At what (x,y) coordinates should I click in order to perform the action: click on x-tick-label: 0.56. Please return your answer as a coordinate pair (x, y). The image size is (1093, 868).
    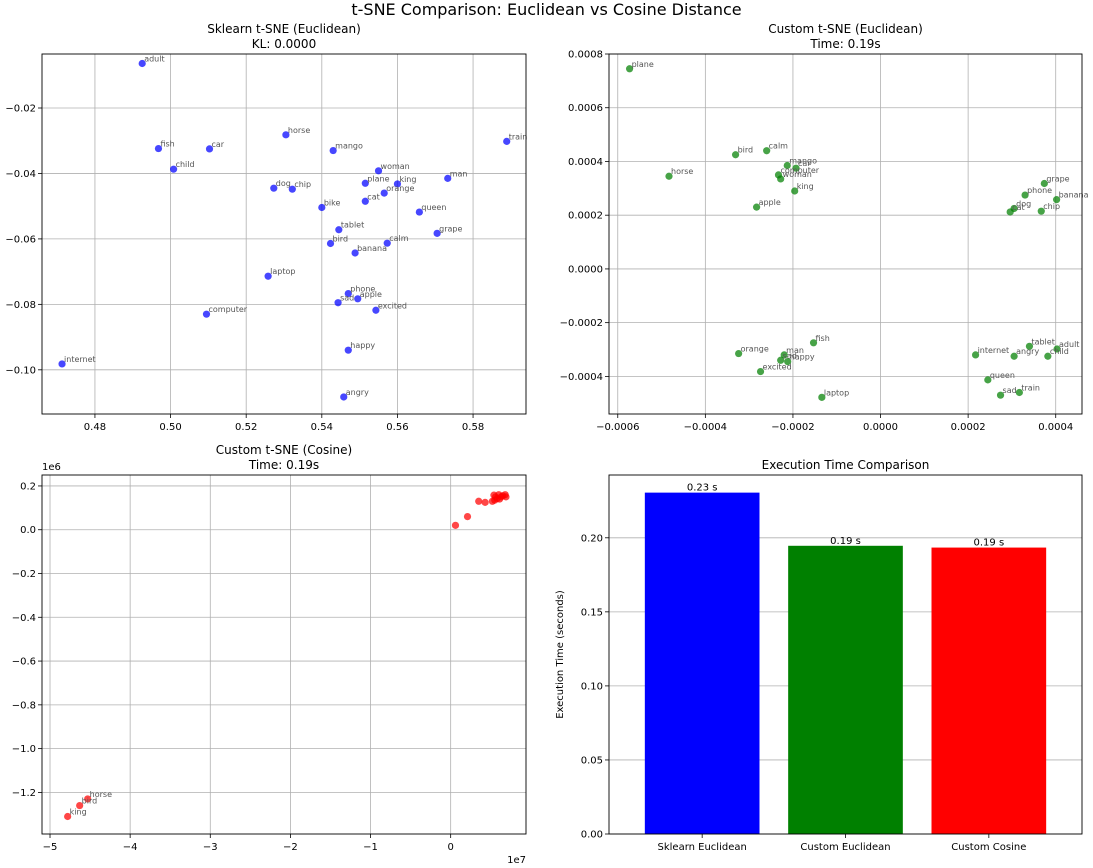
    Looking at the image, I should click on (397, 427).